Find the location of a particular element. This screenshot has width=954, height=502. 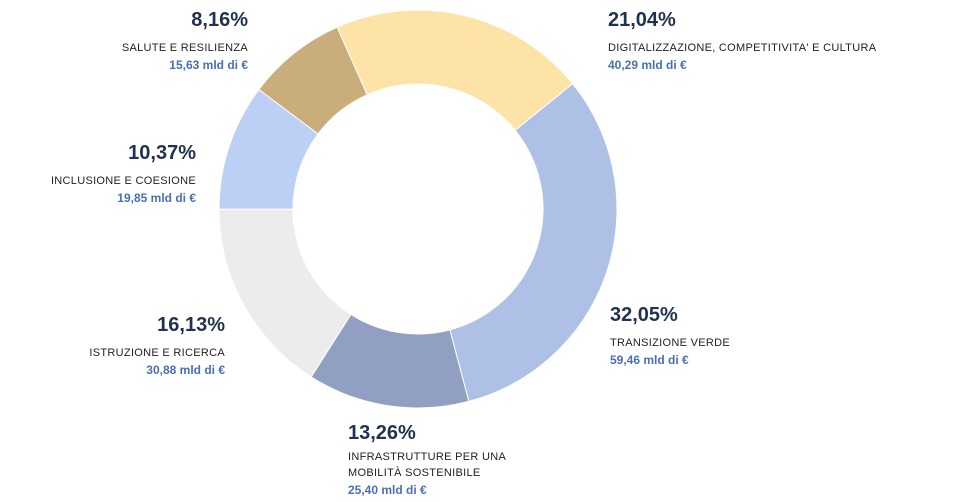

amount-label: 59,46 mld di € is located at coordinates (649, 360).